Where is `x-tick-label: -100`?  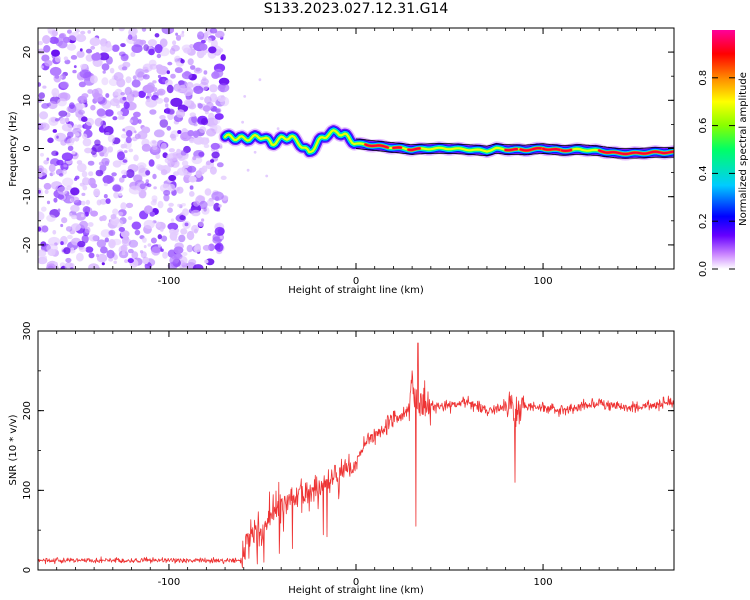 x-tick-label: -100 is located at coordinates (169, 582).